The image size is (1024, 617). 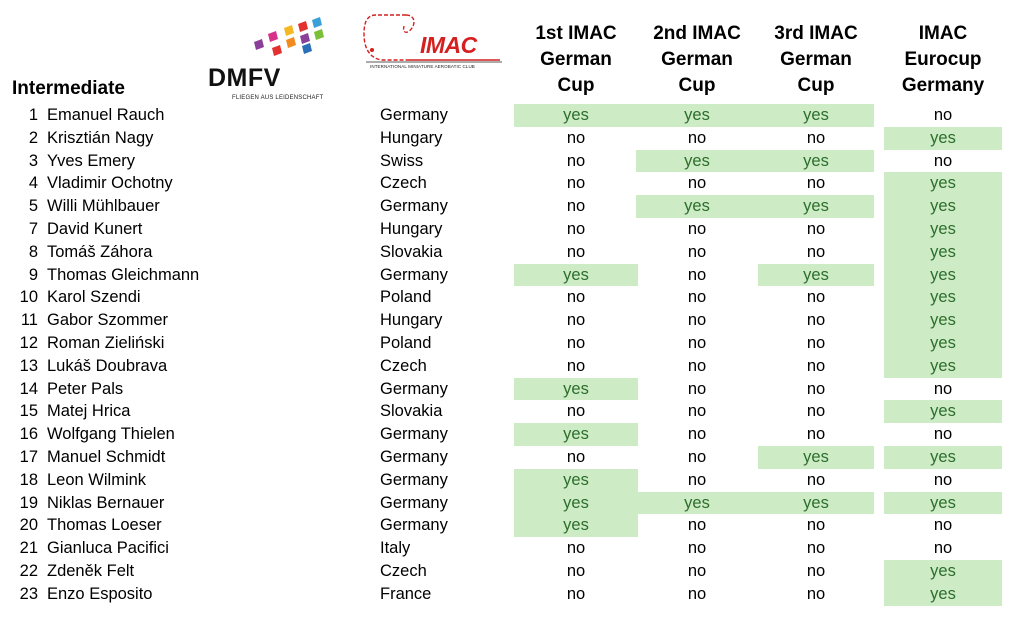 I want to click on table-row: 9 Thomas Gleichmann Germany yes no yes yes, so click(x=512, y=275).